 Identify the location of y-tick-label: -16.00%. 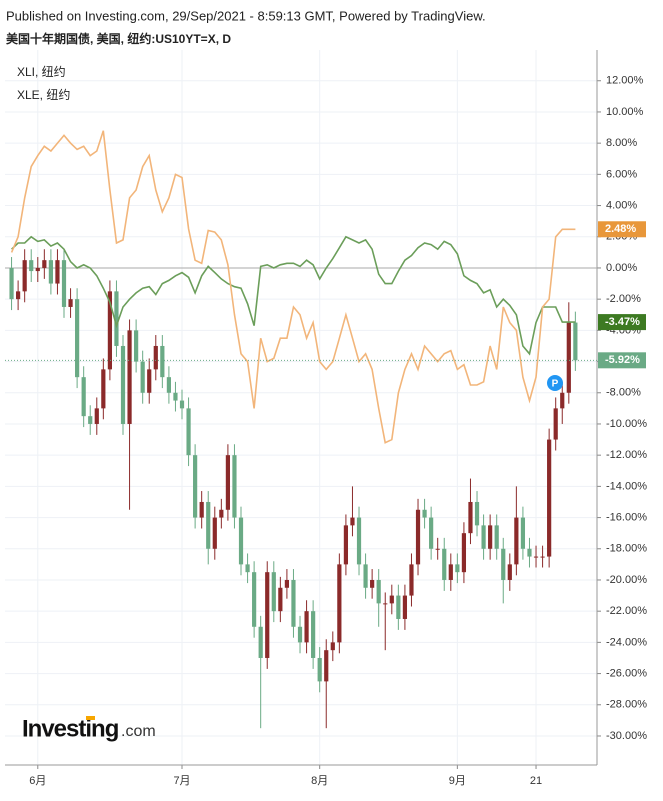
(626, 517).